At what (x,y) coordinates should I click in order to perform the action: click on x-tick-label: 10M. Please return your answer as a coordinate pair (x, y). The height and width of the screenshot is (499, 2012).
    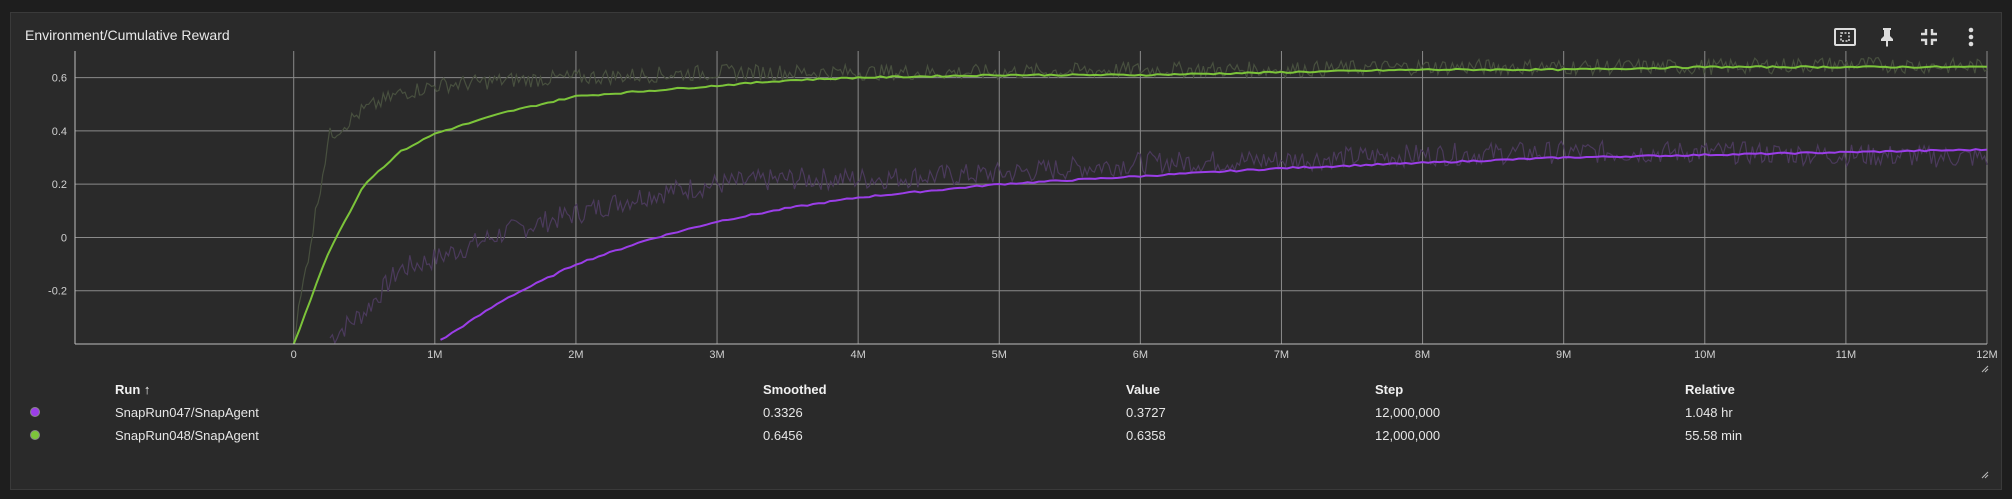
    Looking at the image, I should click on (1704, 355).